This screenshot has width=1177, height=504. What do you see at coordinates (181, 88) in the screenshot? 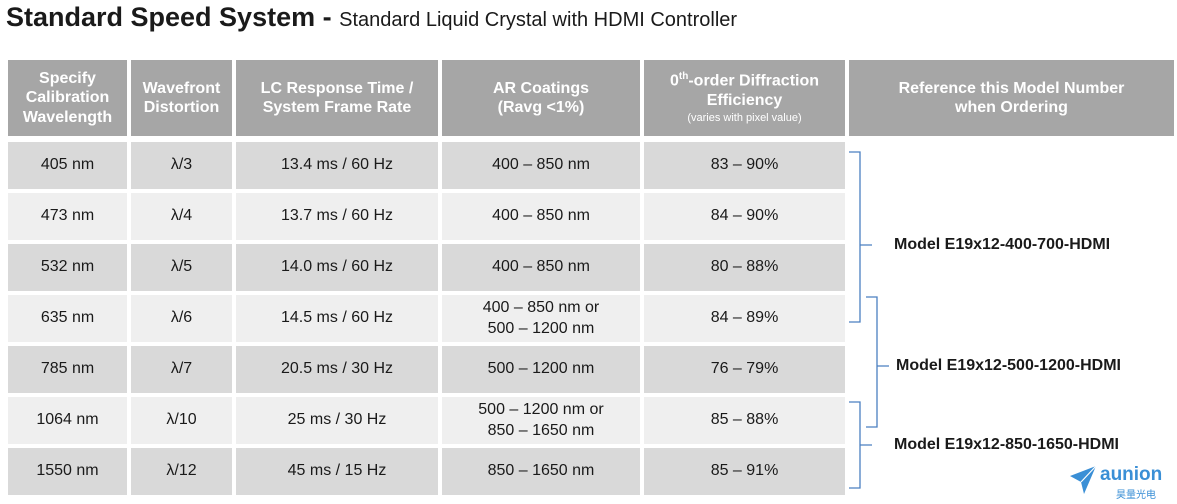
I see `header-distortion-line: Wavefront` at bounding box center [181, 88].